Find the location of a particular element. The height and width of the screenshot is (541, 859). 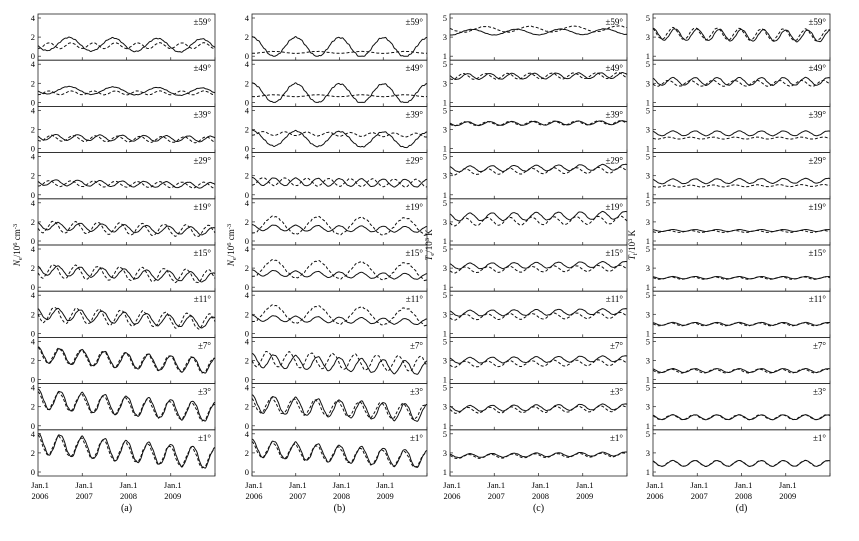

y-axis-label-part: cm is located at coordinates (17, 235).